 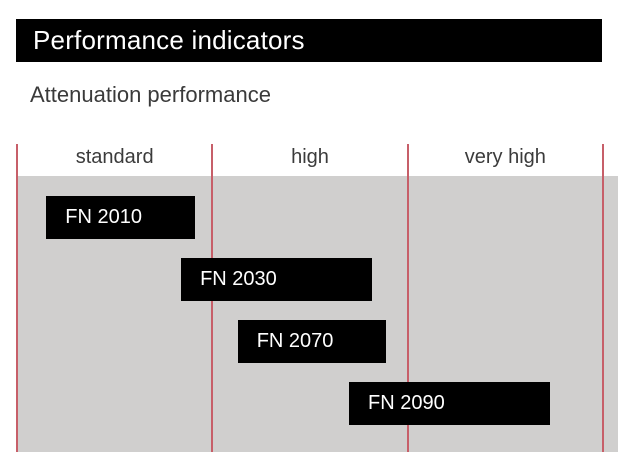 What do you see at coordinates (120, 217) in the screenshot?
I see `range-bar-fn-2010: FN 2010` at bounding box center [120, 217].